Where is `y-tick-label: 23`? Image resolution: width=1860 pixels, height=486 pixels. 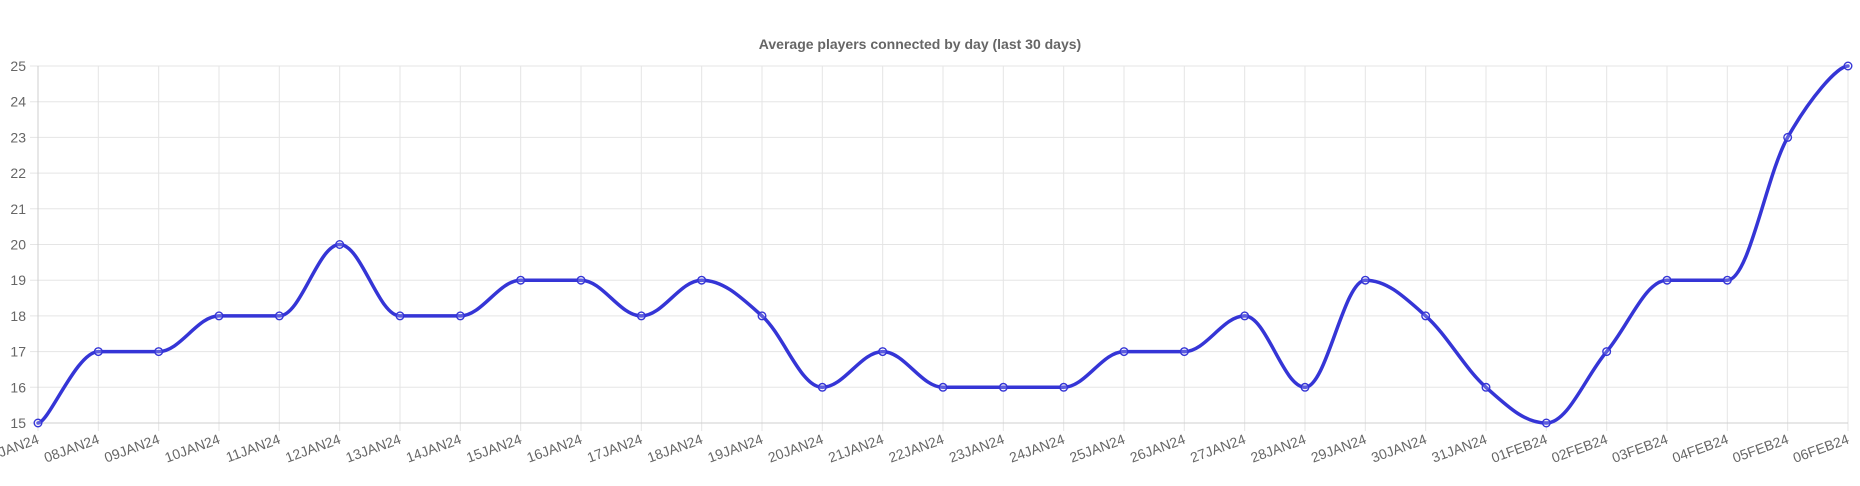
y-tick-label: 23 is located at coordinates (18, 137).